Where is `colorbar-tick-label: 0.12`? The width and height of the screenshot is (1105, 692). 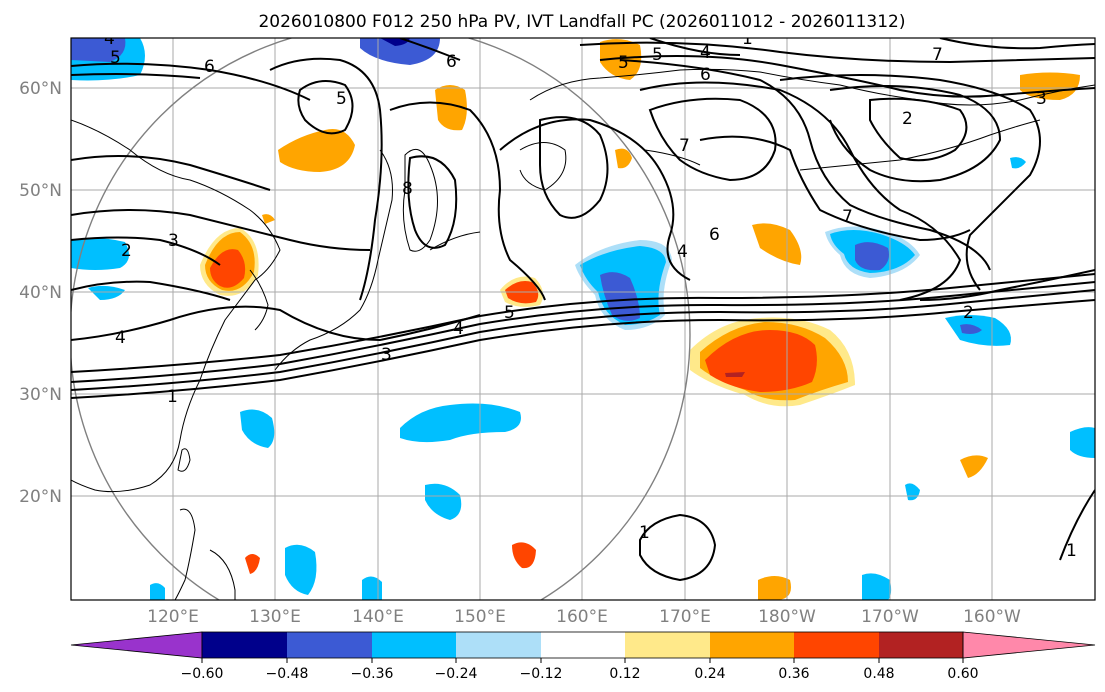 colorbar-tick-label: 0.12 is located at coordinates (624, 674).